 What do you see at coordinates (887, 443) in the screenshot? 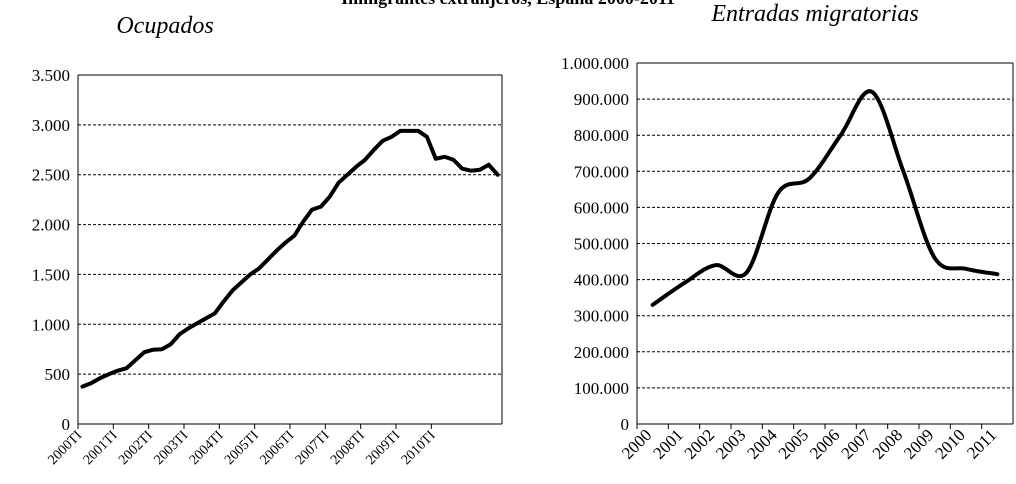
I see `x-tick-label: 2008` at bounding box center [887, 443].